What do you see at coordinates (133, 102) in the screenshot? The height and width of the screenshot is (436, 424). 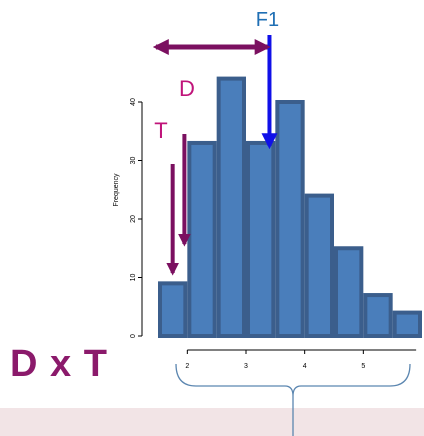 I see `y-tick-label: 40` at bounding box center [133, 102].